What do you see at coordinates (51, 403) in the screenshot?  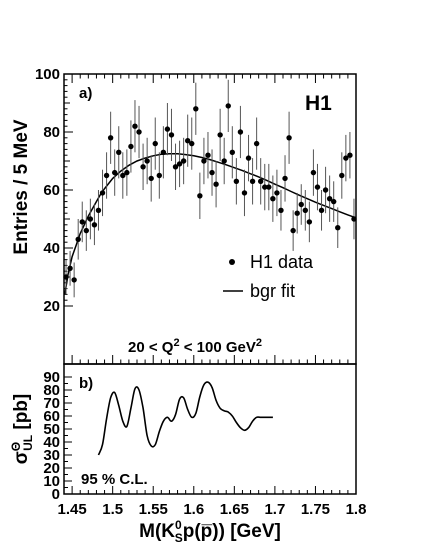 I see `b-y-tick-label: 70` at bounding box center [51, 403].